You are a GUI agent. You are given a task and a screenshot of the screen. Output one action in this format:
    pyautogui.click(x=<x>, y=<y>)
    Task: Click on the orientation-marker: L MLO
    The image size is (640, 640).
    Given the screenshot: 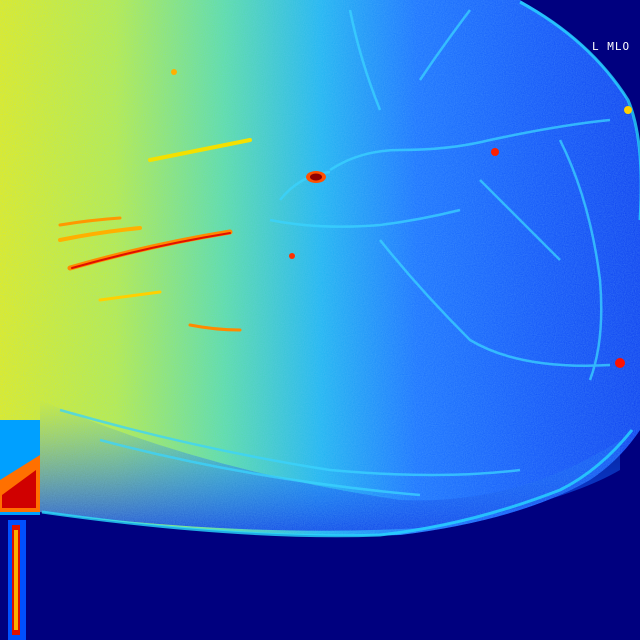 What is the action you would take?
    pyautogui.click(x=611, y=46)
    